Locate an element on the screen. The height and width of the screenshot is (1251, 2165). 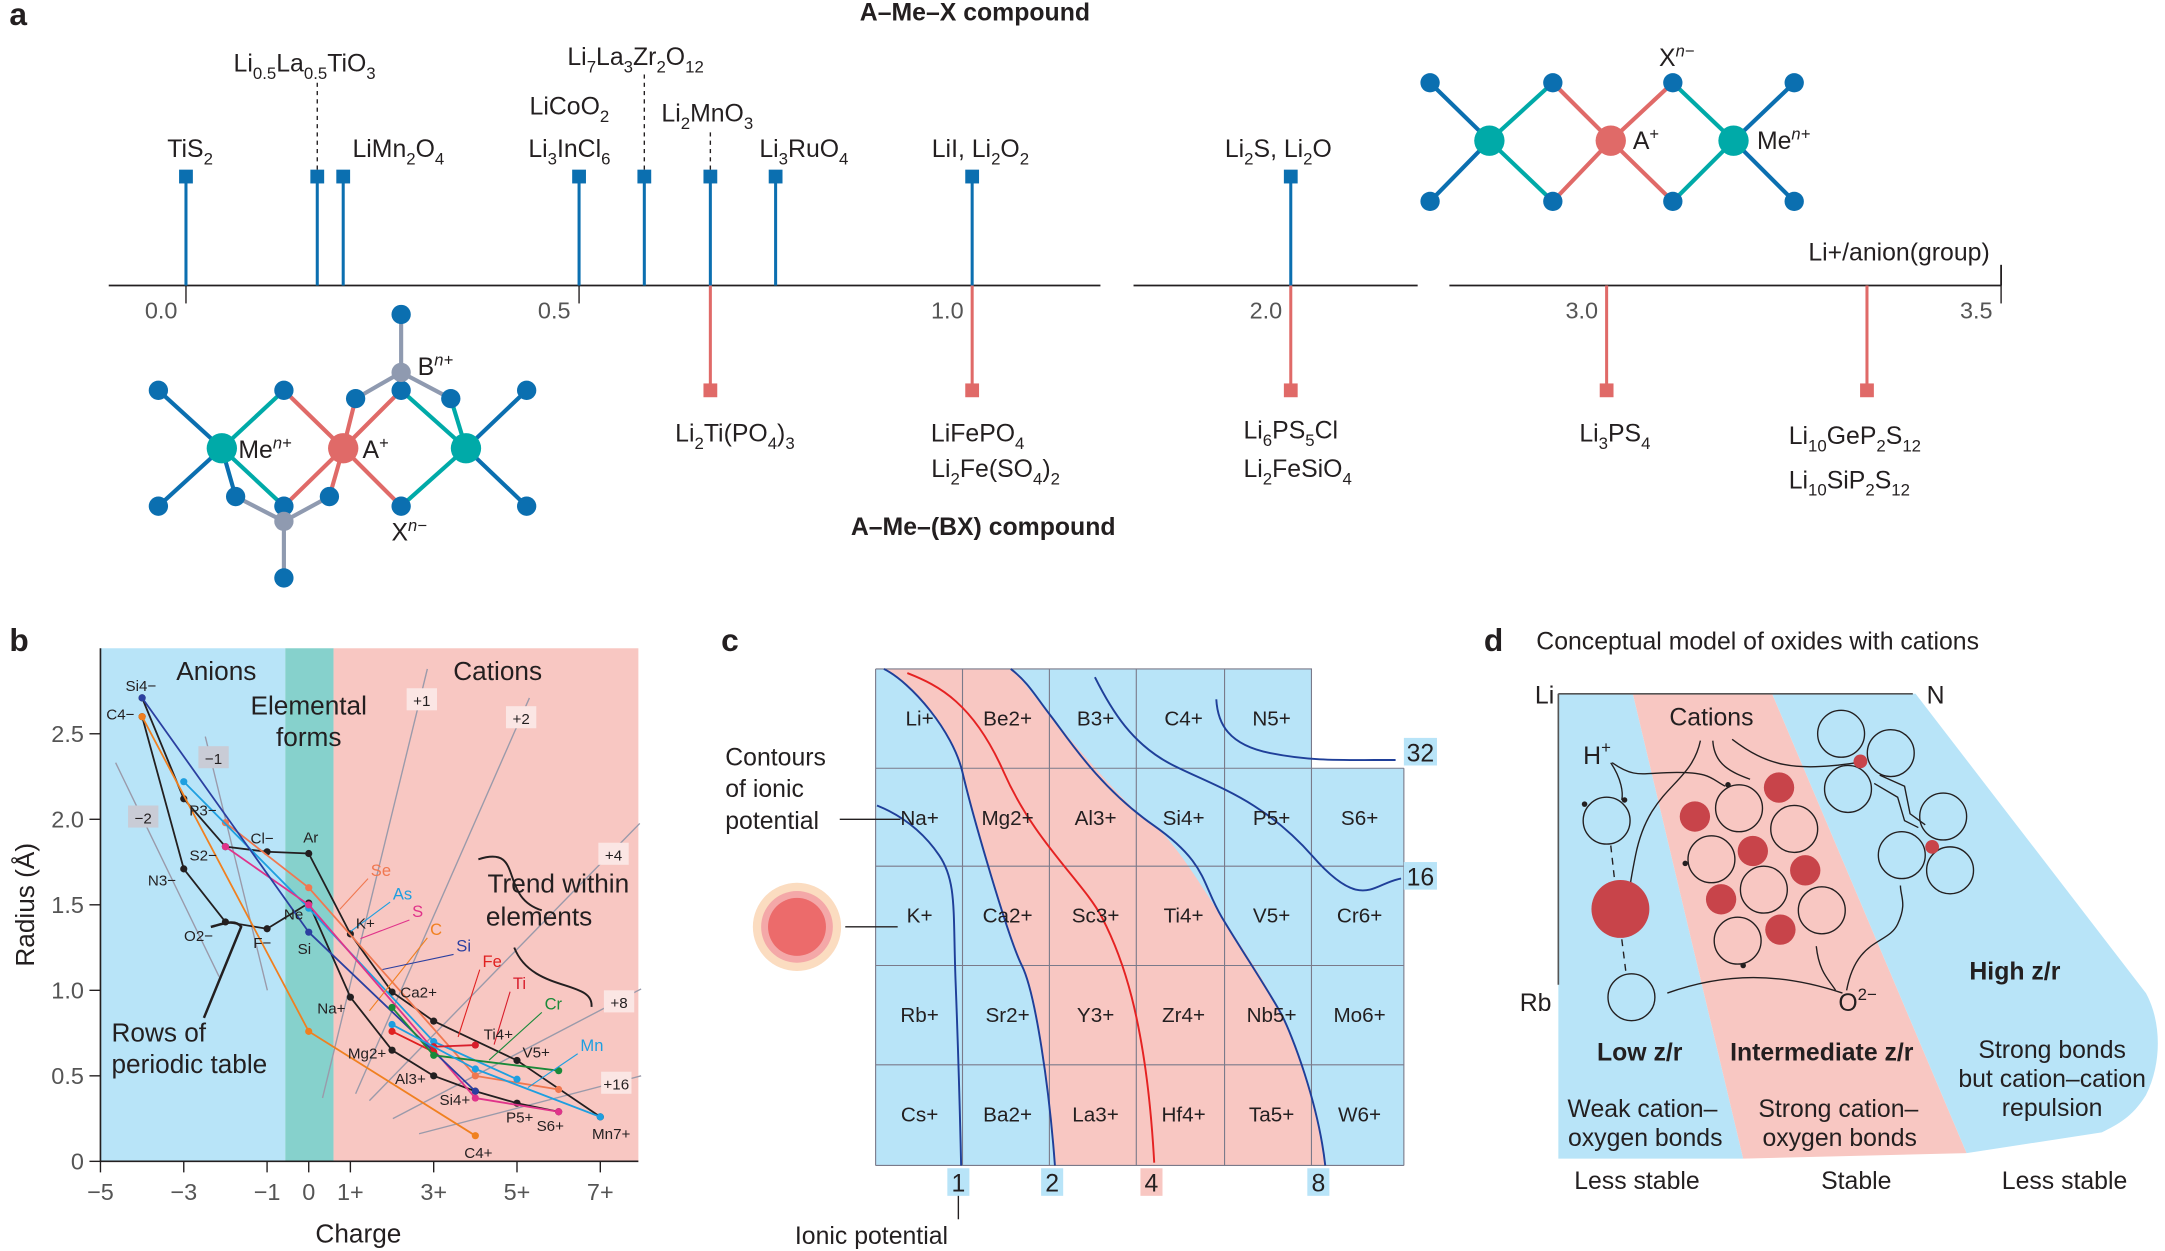
contour-lines is located at coordinates (1139, 917).